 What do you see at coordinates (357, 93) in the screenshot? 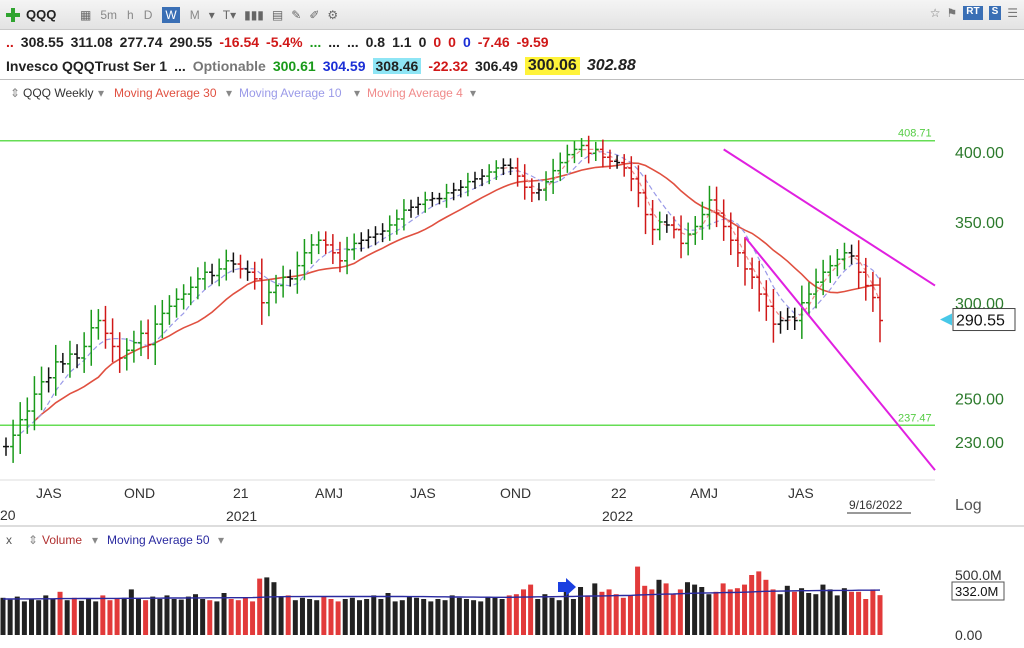
I see `legend-ma10-dropdown-icon: ▾` at bounding box center [357, 93].